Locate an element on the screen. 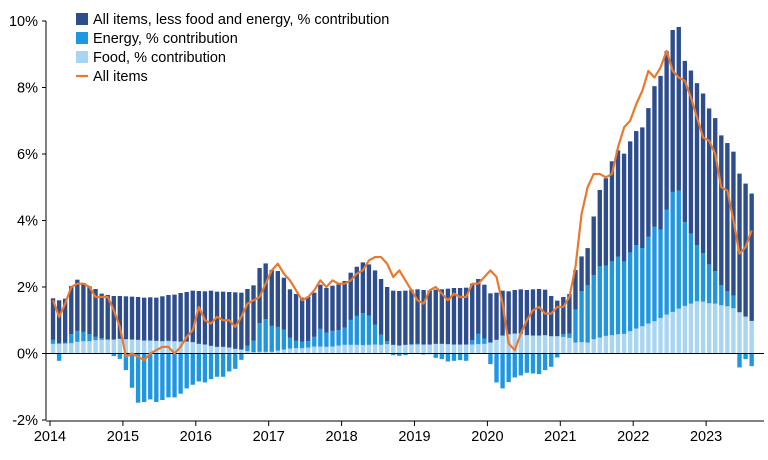 This screenshot has width=768, height=460. legend-swatch-energy is located at coordinates (82, 38).